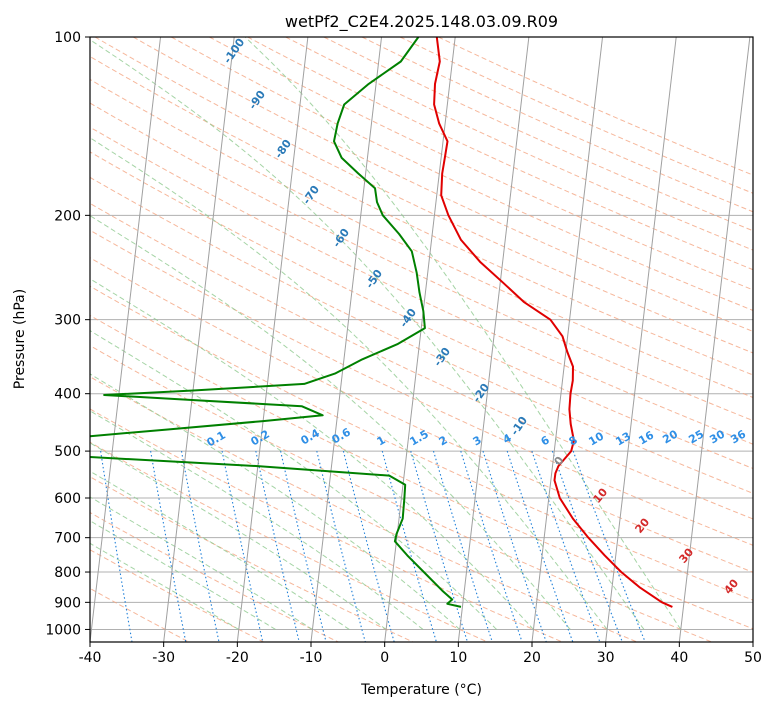 Image resolution: width=775 pixels, height=712 pixels. I want to click on y-axis-label: Pressure (hPa), so click(20, 339).